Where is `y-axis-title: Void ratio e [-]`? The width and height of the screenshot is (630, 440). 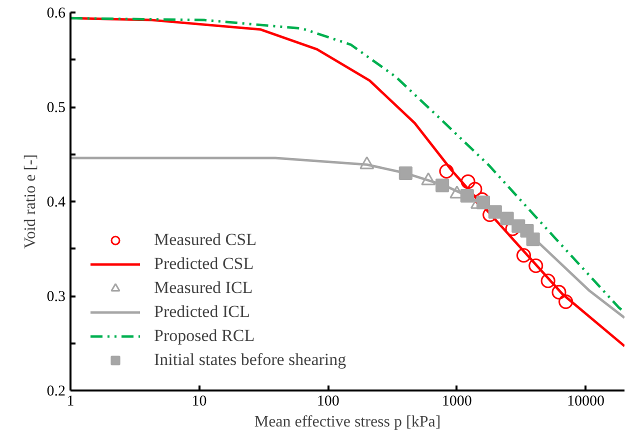 y-axis-title: Void ratio e [-] is located at coordinates (30, 201).